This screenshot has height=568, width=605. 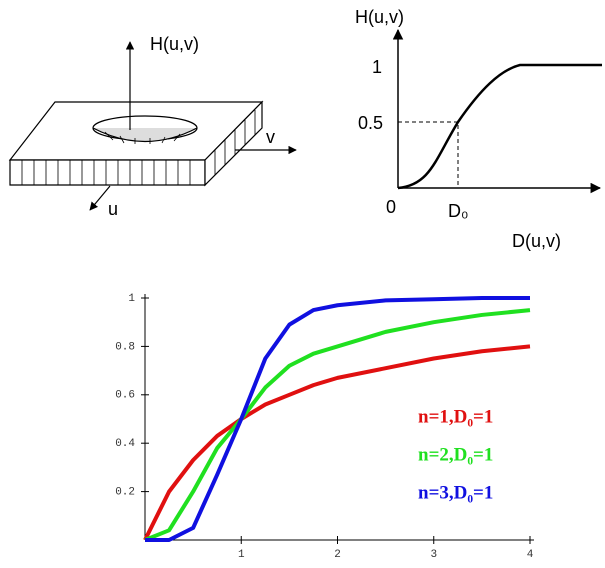 What do you see at coordinates (391, 207) in the screenshot?
I see `label: 0` at bounding box center [391, 207].